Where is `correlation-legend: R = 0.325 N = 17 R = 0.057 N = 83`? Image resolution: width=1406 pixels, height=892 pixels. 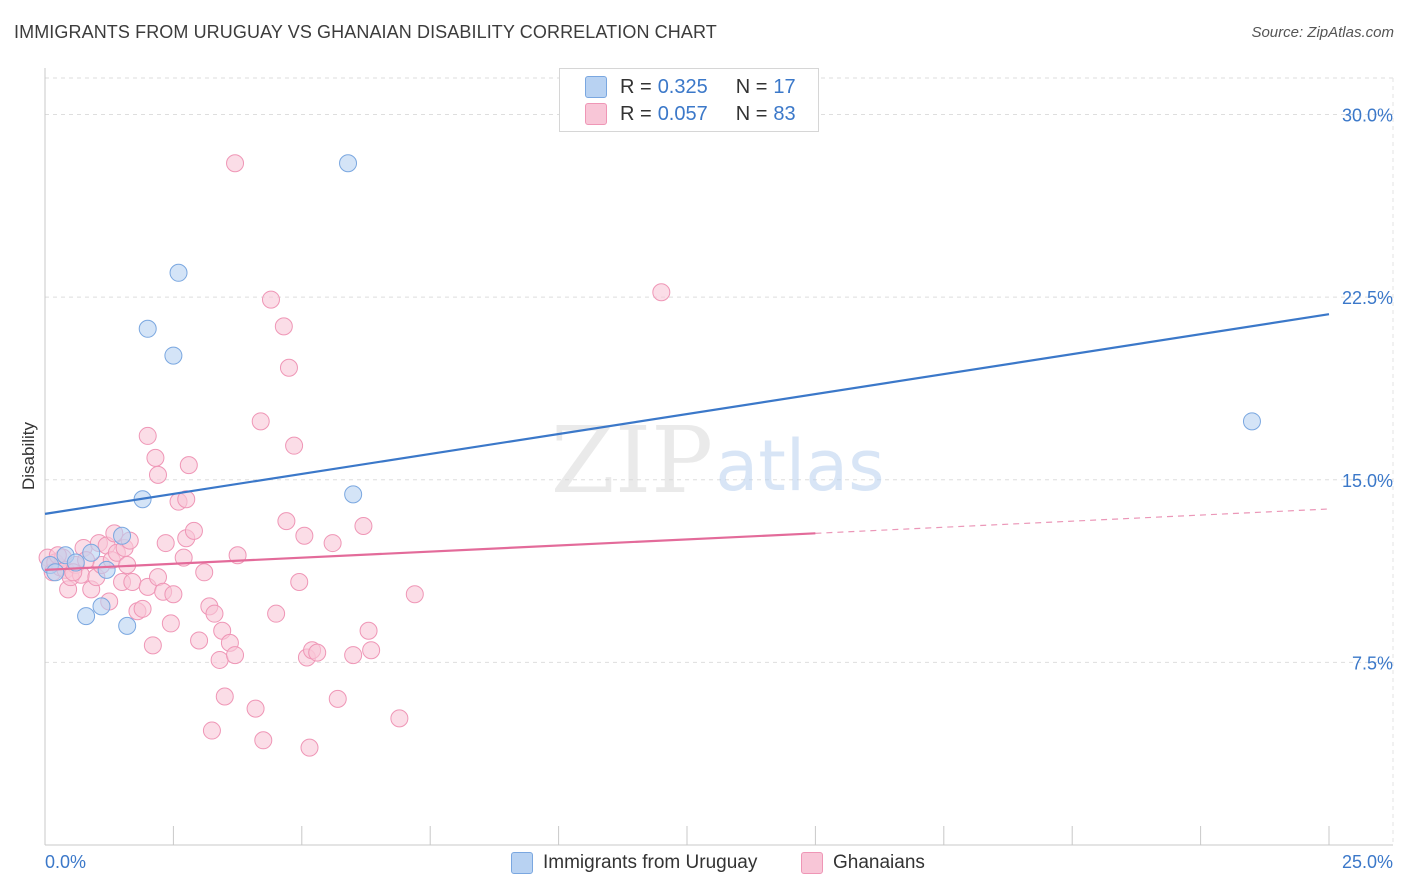 correlation-legend: R = 0.325 N = 17 R = 0.057 N = 83 is located at coordinates (689, 100).